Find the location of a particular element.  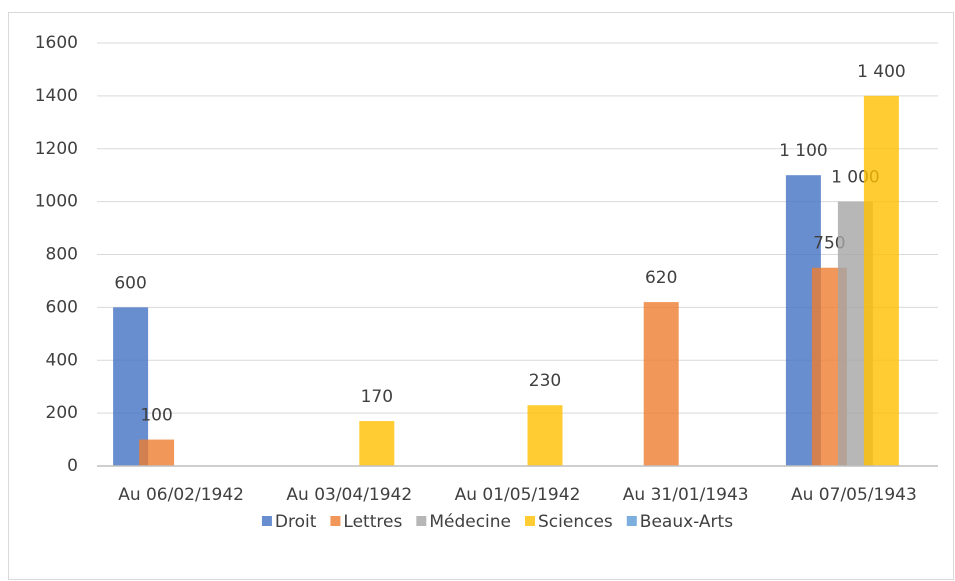

data-label: 100 is located at coordinates (156, 416).